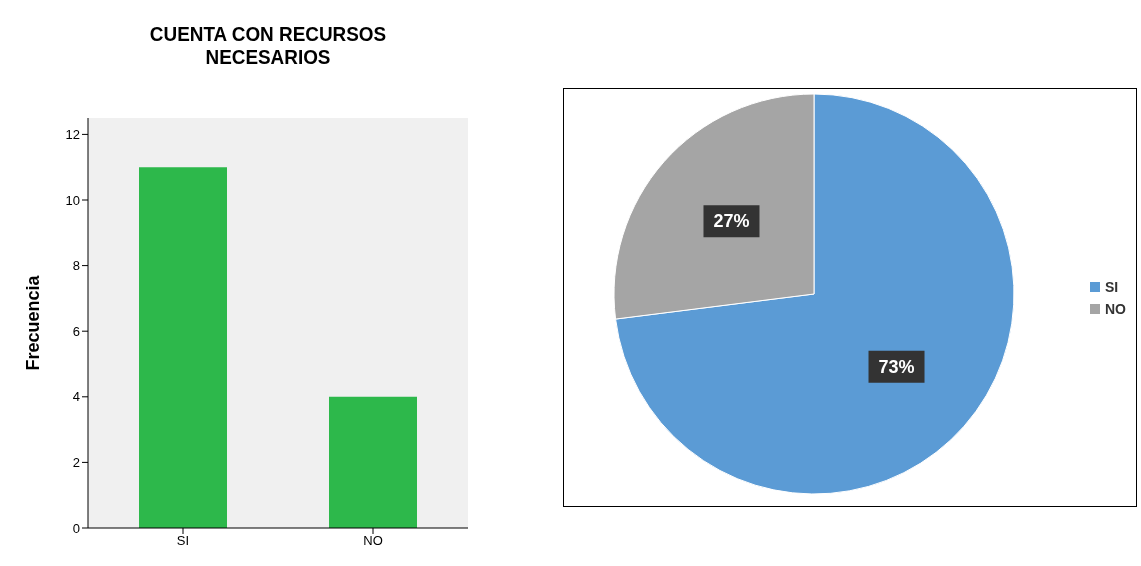 The image size is (1141, 566). I want to click on data-label: 27%, so click(731, 221).